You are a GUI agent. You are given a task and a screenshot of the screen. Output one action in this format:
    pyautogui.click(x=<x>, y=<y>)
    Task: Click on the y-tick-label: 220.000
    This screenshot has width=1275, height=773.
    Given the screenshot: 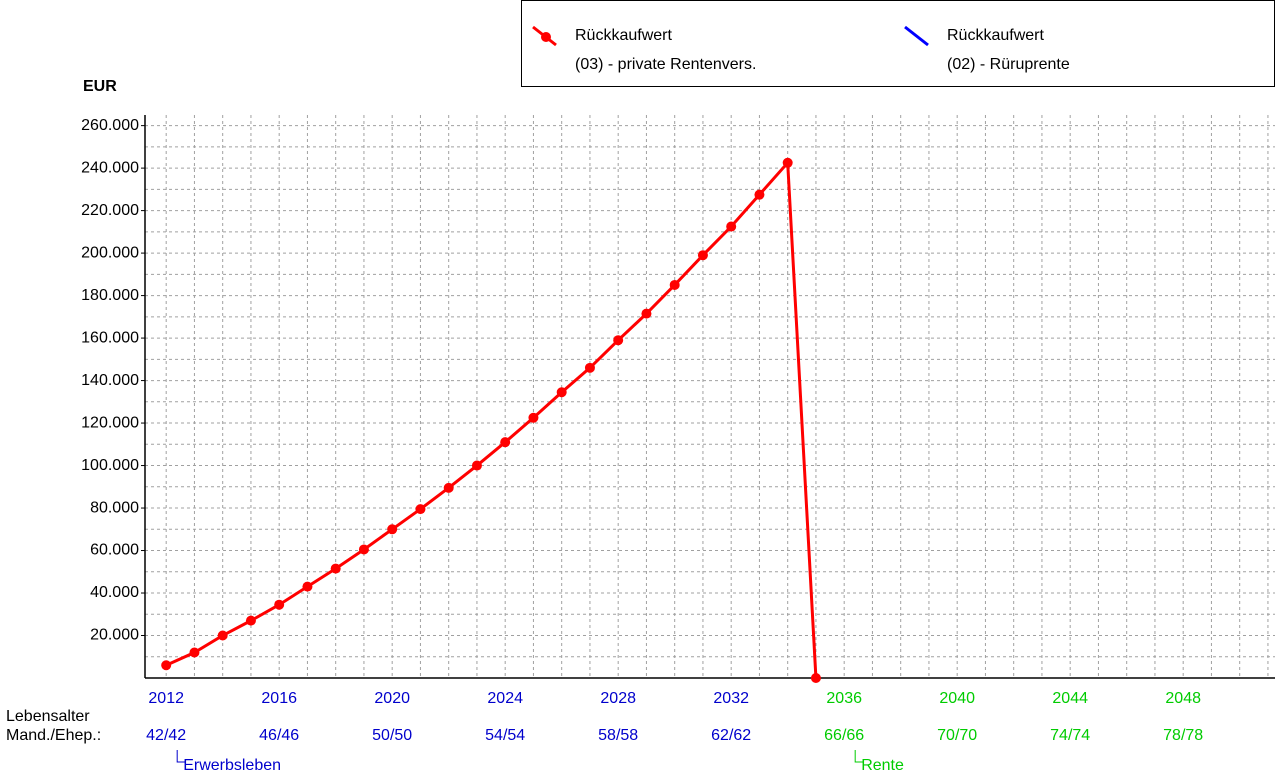 What is the action you would take?
    pyautogui.click(x=110, y=210)
    